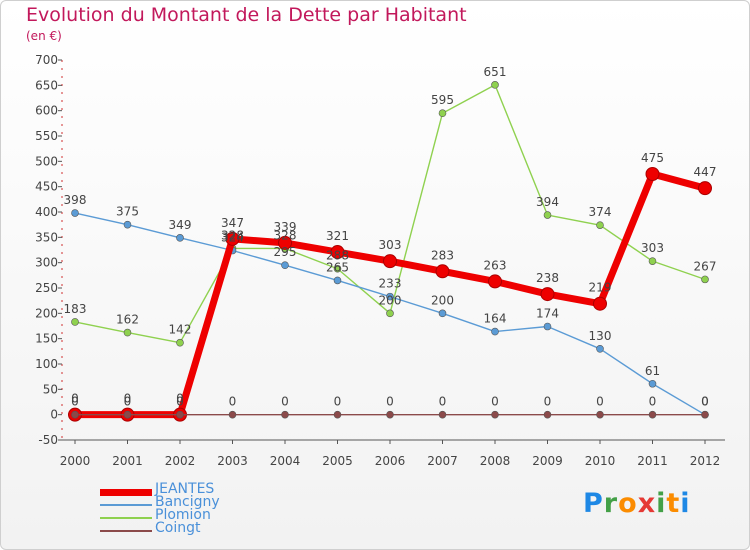  I want to click on data-label-bancigny: 349, so click(180, 225).